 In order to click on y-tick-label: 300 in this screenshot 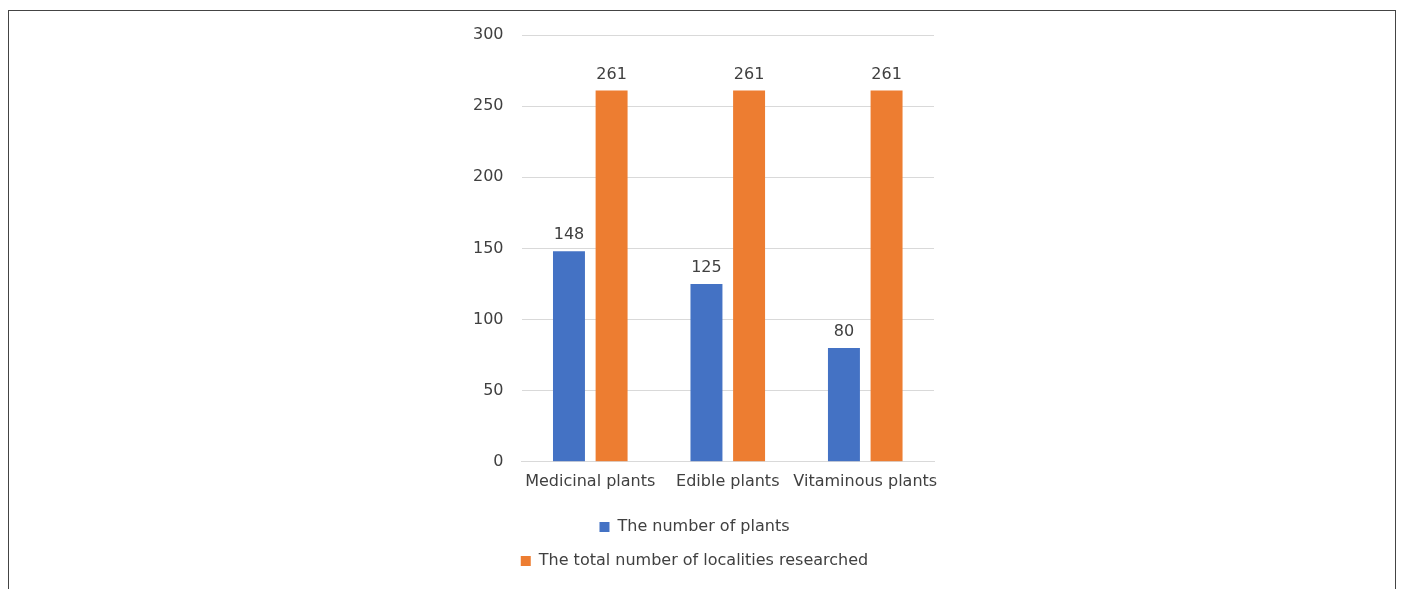, I will do `click(488, 34)`.